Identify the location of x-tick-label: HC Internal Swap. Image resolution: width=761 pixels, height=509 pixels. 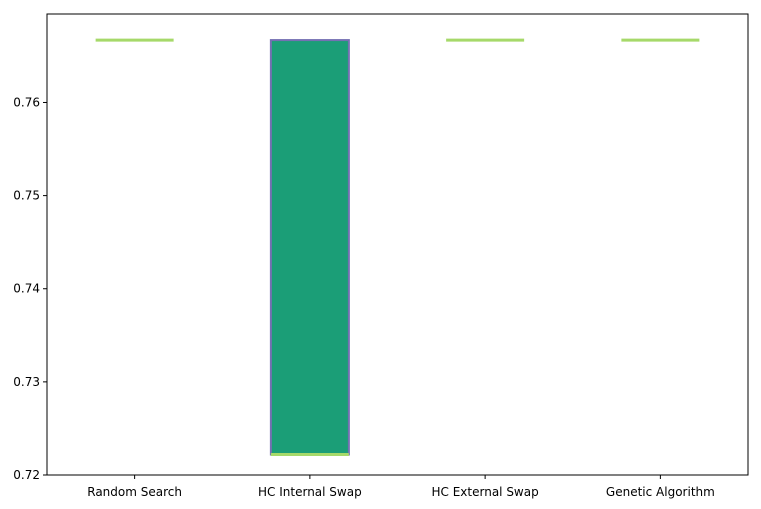
(310, 492).